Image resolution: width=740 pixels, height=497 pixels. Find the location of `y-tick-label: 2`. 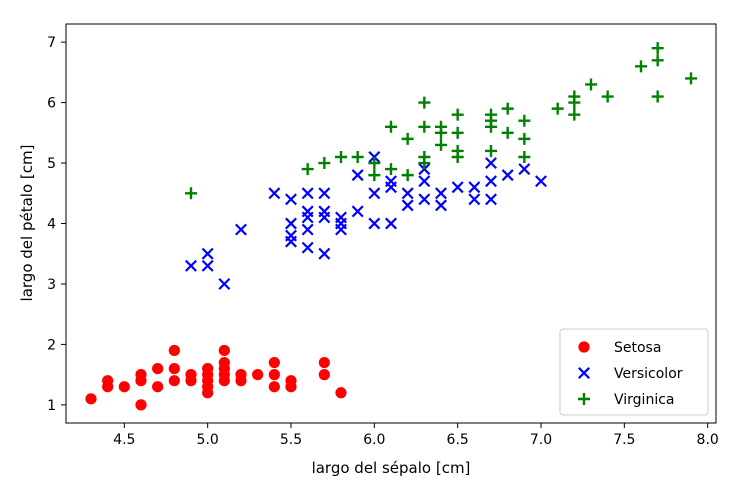

y-tick-label: 2 is located at coordinates (51, 345).